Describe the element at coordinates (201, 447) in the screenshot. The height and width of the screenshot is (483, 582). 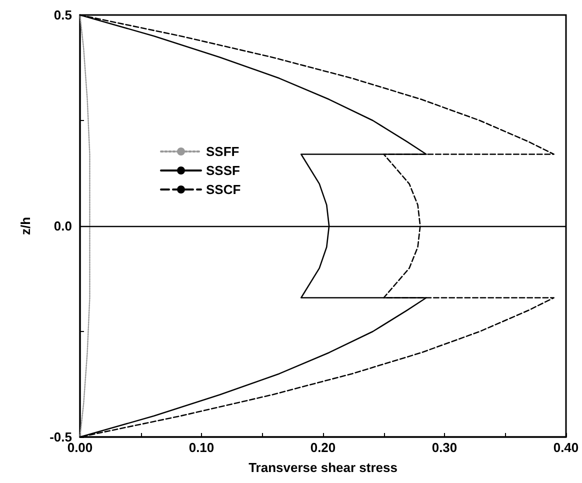
I see `x-tick-label: 0.10` at that location.